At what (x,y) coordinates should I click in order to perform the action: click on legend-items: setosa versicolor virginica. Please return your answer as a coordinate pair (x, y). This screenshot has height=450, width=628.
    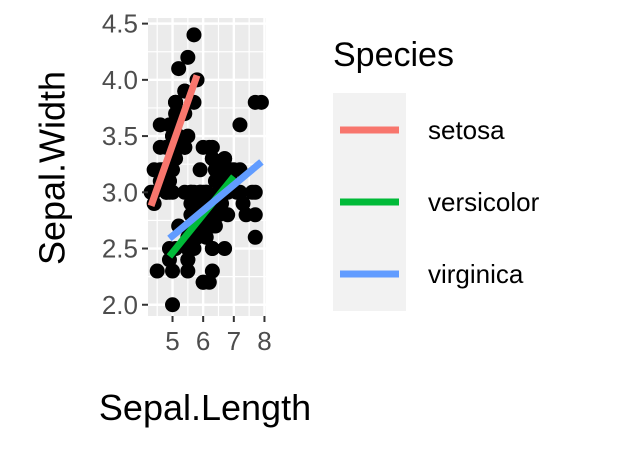
    Looking at the image, I should click on (440, 202).